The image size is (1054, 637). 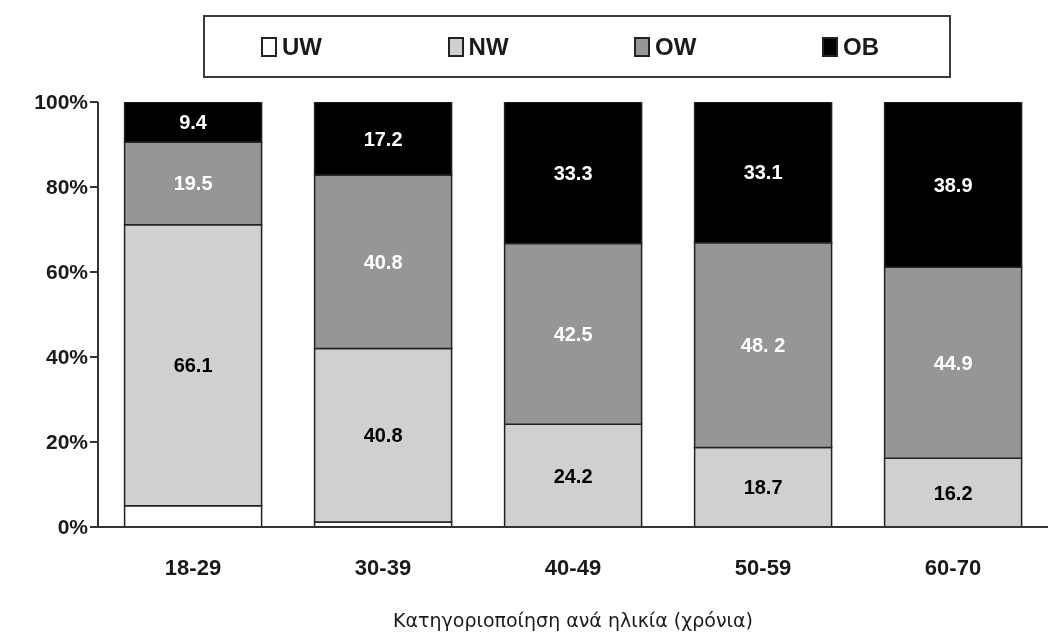 What do you see at coordinates (193, 365) in the screenshot?
I see `data-label: 66.1` at bounding box center [193, 365].